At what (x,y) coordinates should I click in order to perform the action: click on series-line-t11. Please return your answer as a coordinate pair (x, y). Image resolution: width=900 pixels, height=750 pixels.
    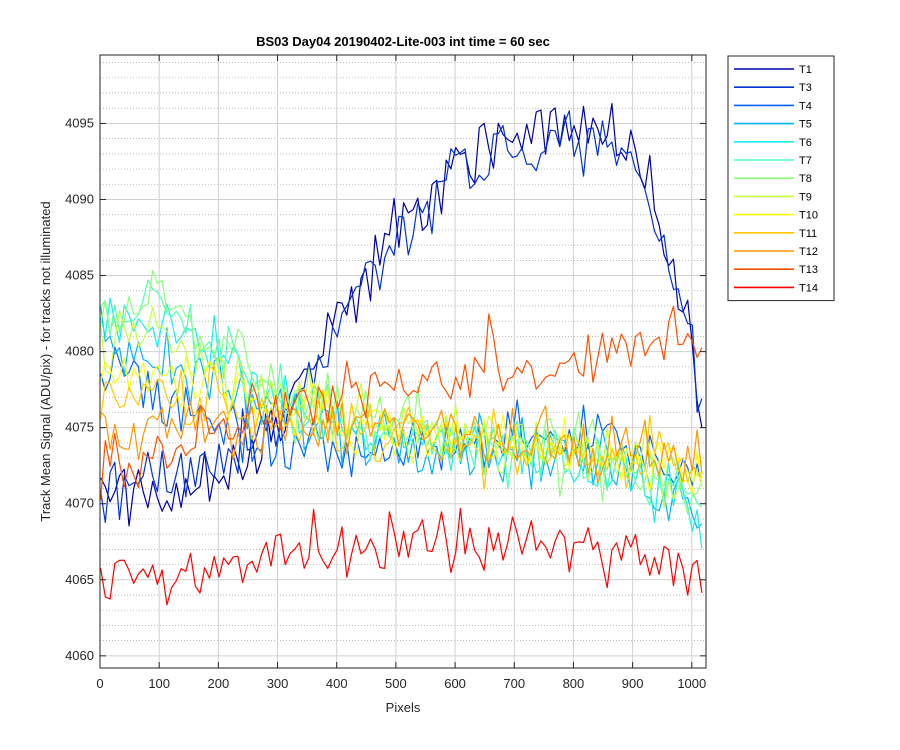
    Looking at the image, I should click on (401, 428).